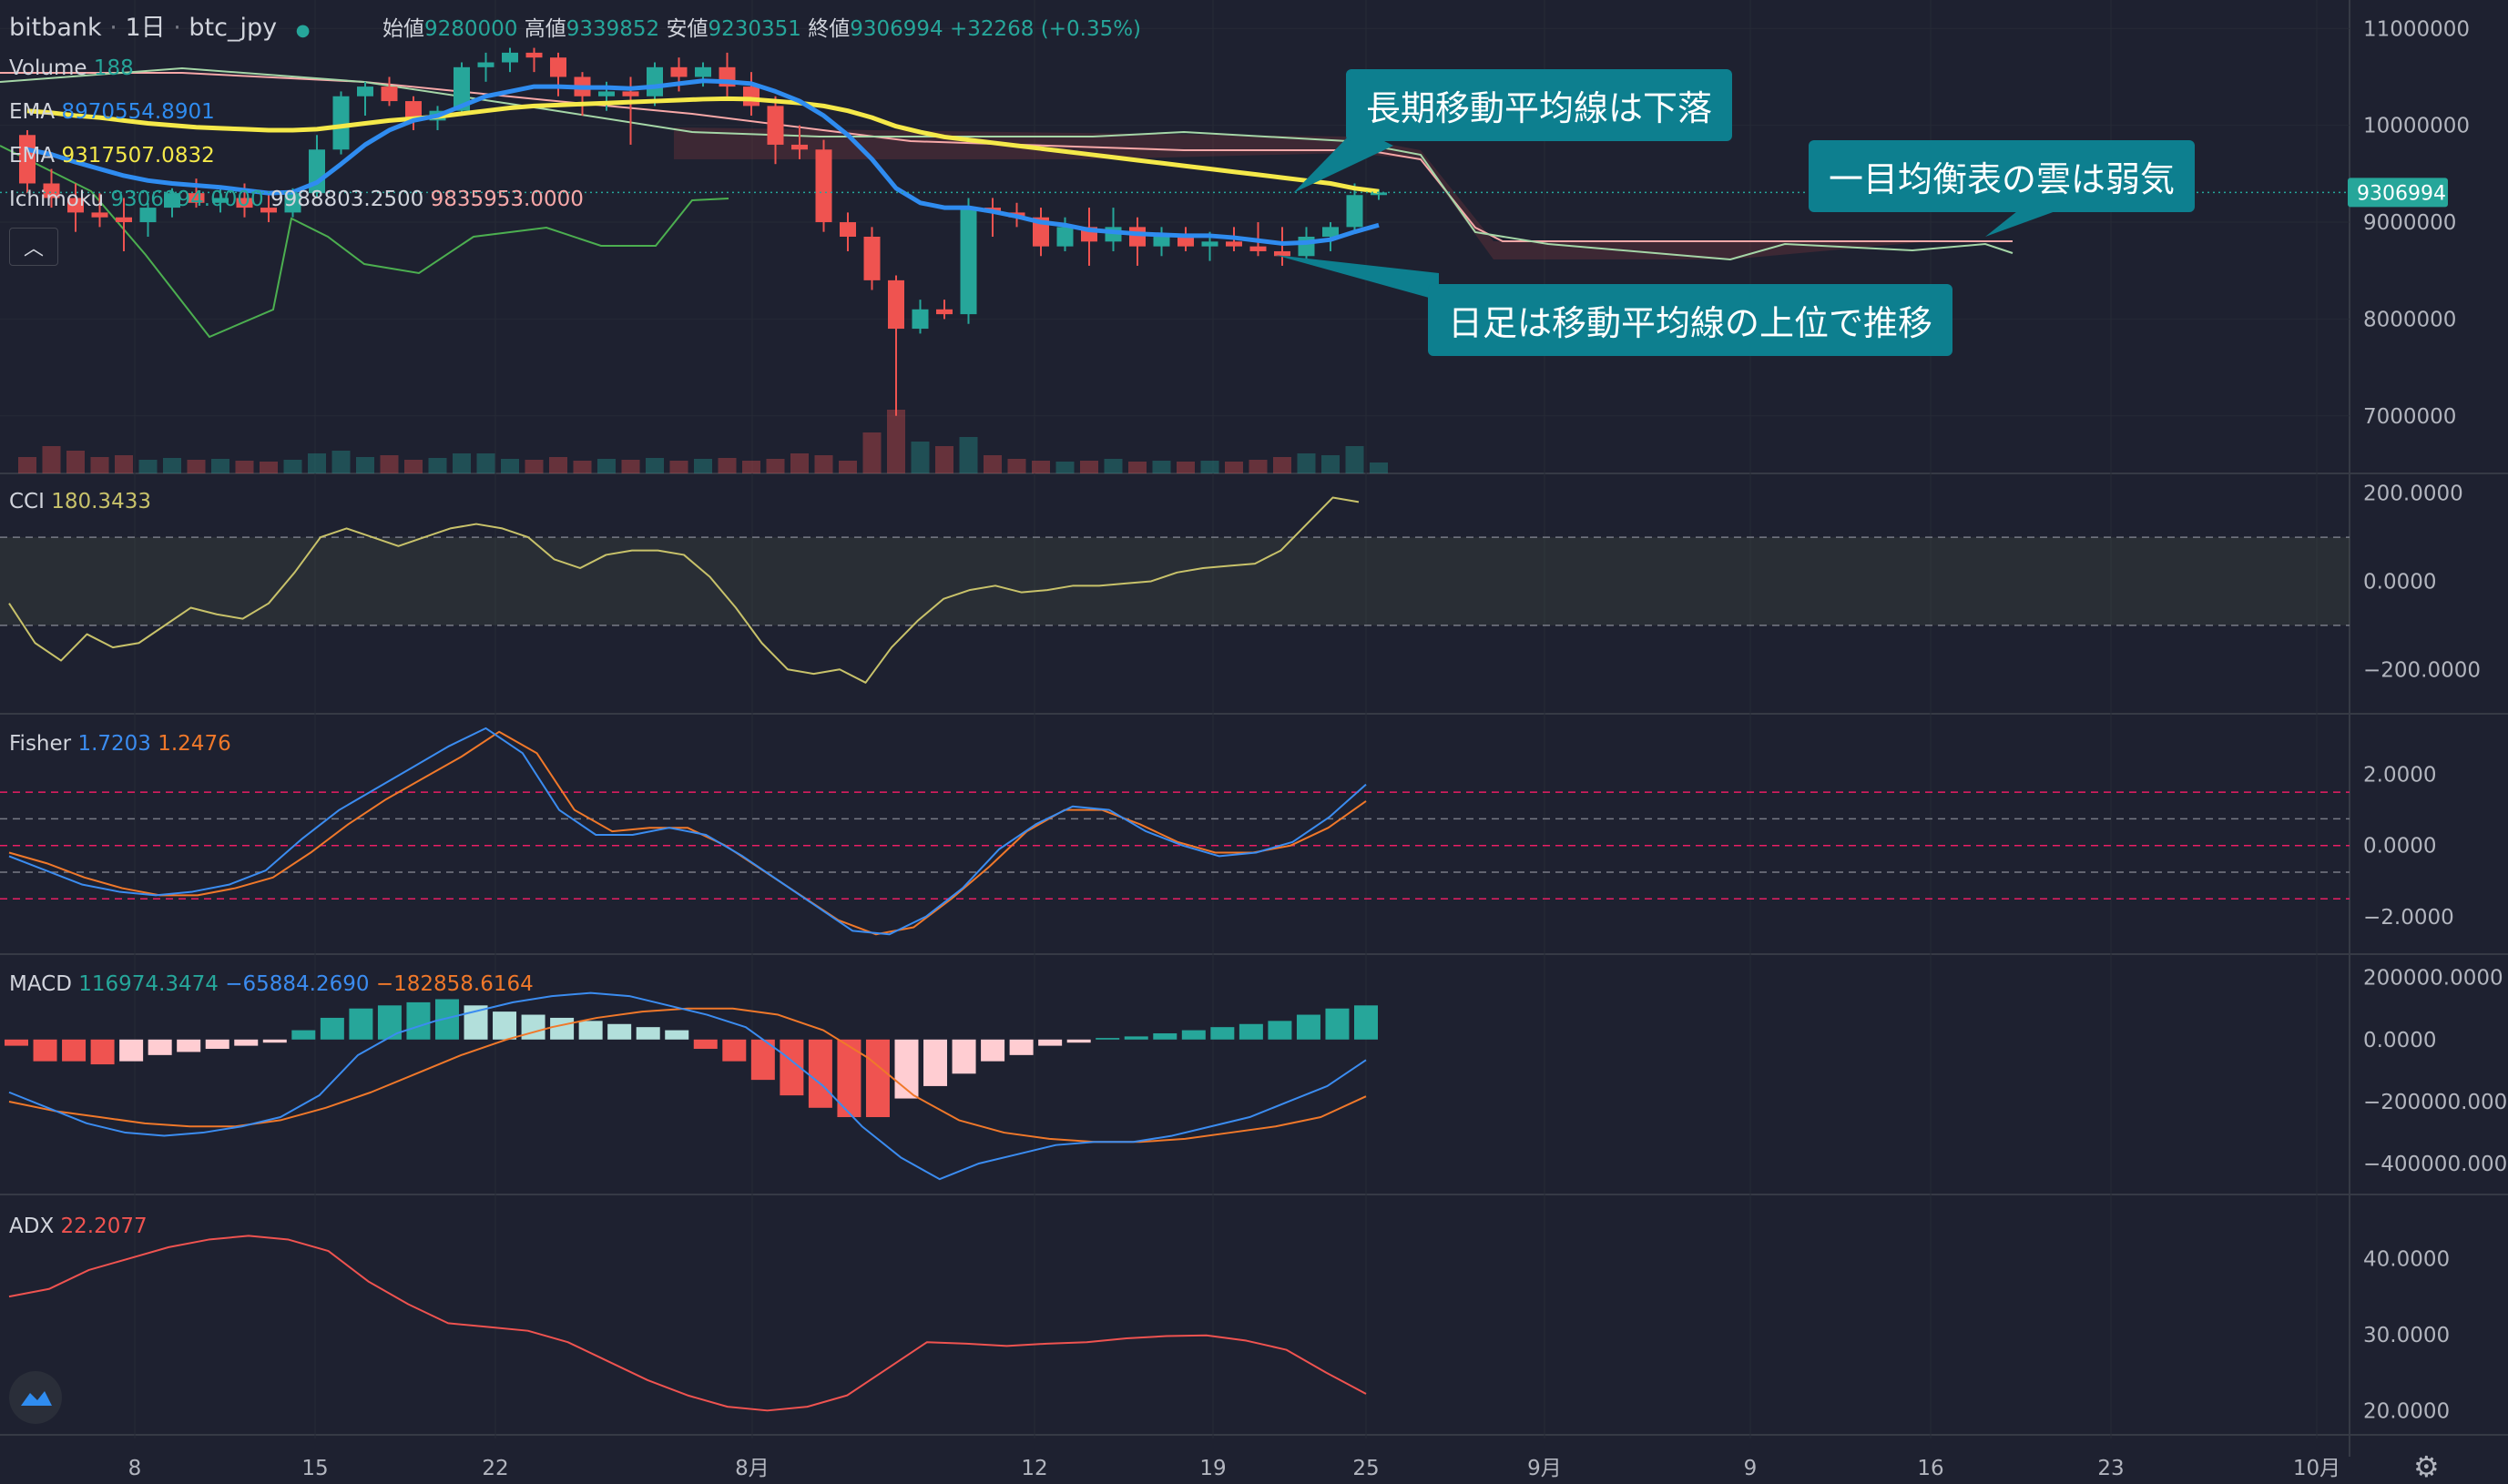 The height and width of the screenshot is (1484, 2508). What do you see at coordinates (2426, 1466) in the screenshot?
I see `settings-gear-icon: ⚙` at bounding box center [2426, 1466].